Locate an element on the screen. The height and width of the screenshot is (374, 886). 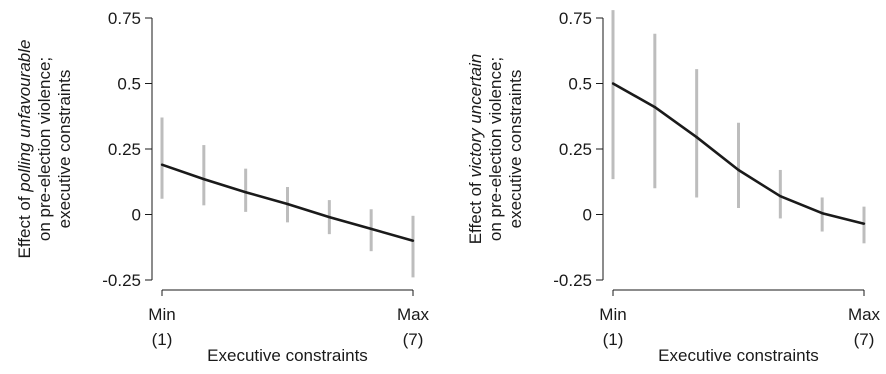
y-axis-title-segment: victory uncertain is located at coordinates (475, 116).